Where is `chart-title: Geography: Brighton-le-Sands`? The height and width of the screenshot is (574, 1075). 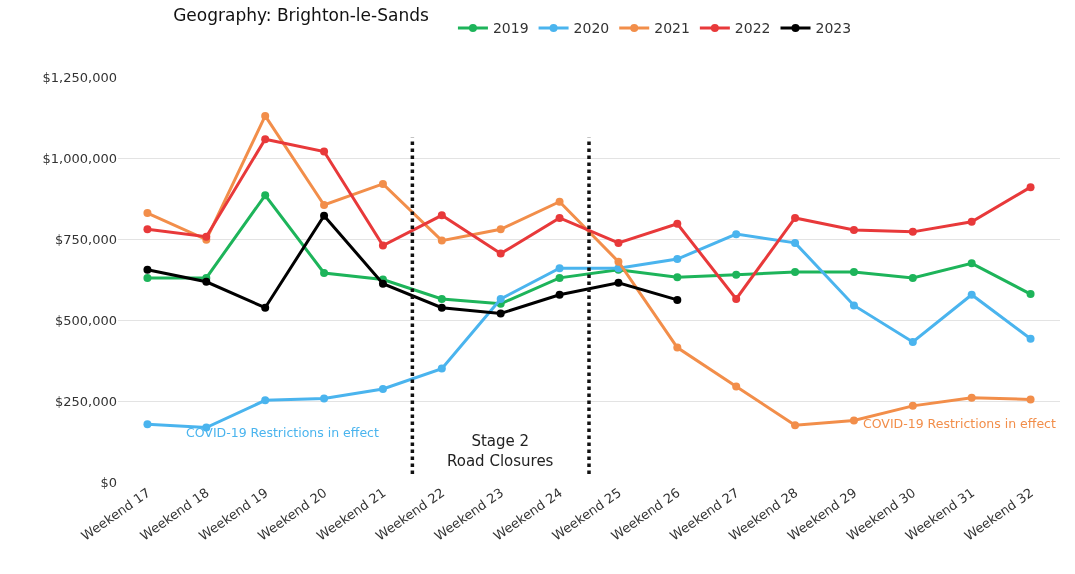 chart-title: Geography: Brighton-le-Sands is located at coordinates (301, 14).